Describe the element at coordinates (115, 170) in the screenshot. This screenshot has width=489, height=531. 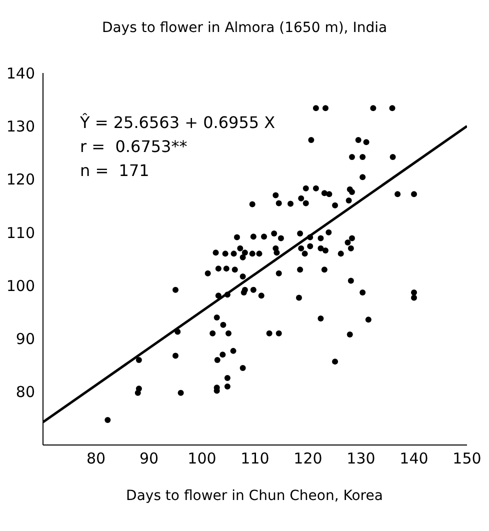
I see `annotation: n = 171` at that location.